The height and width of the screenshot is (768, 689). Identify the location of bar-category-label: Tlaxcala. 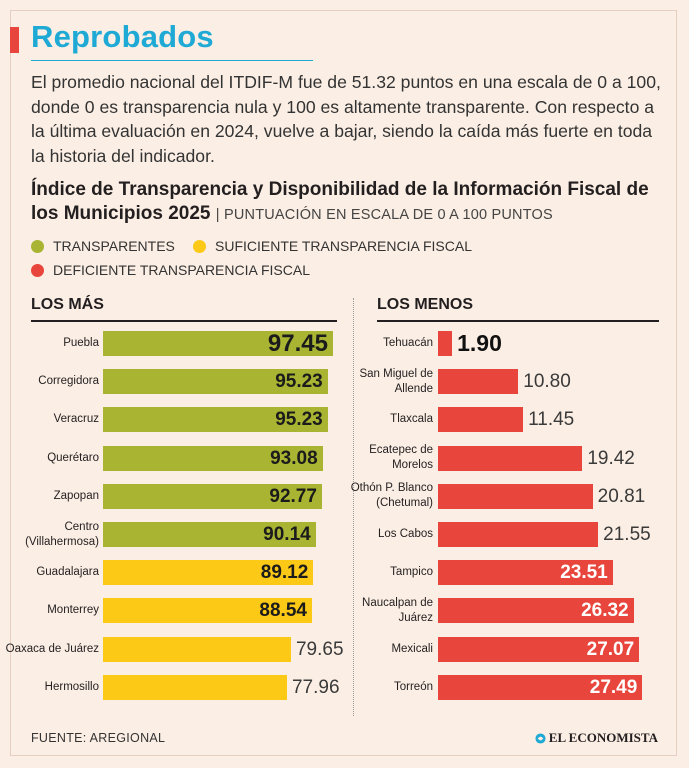
(411, 419).